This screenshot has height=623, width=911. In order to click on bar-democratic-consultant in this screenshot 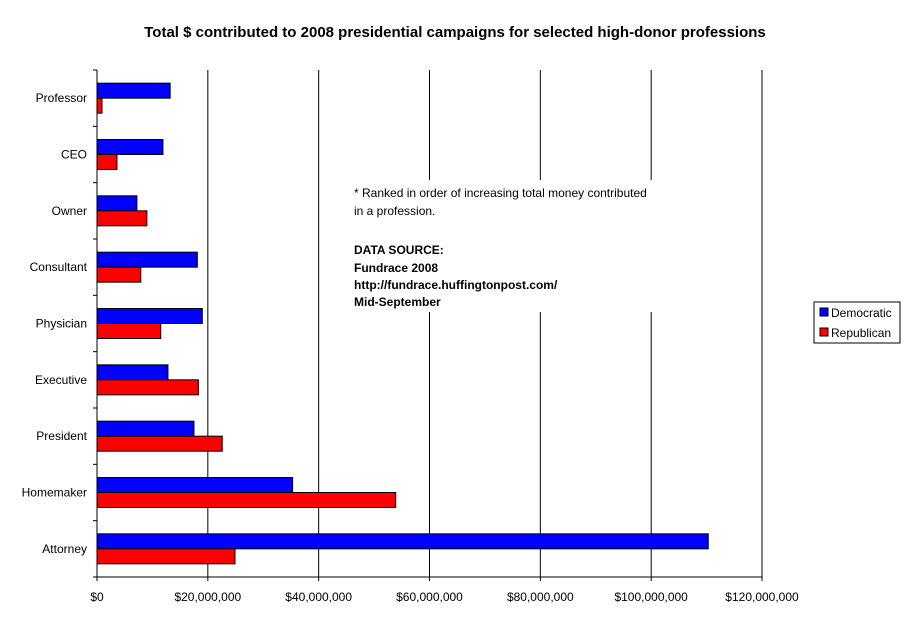, I will do `click(147, 259)`.